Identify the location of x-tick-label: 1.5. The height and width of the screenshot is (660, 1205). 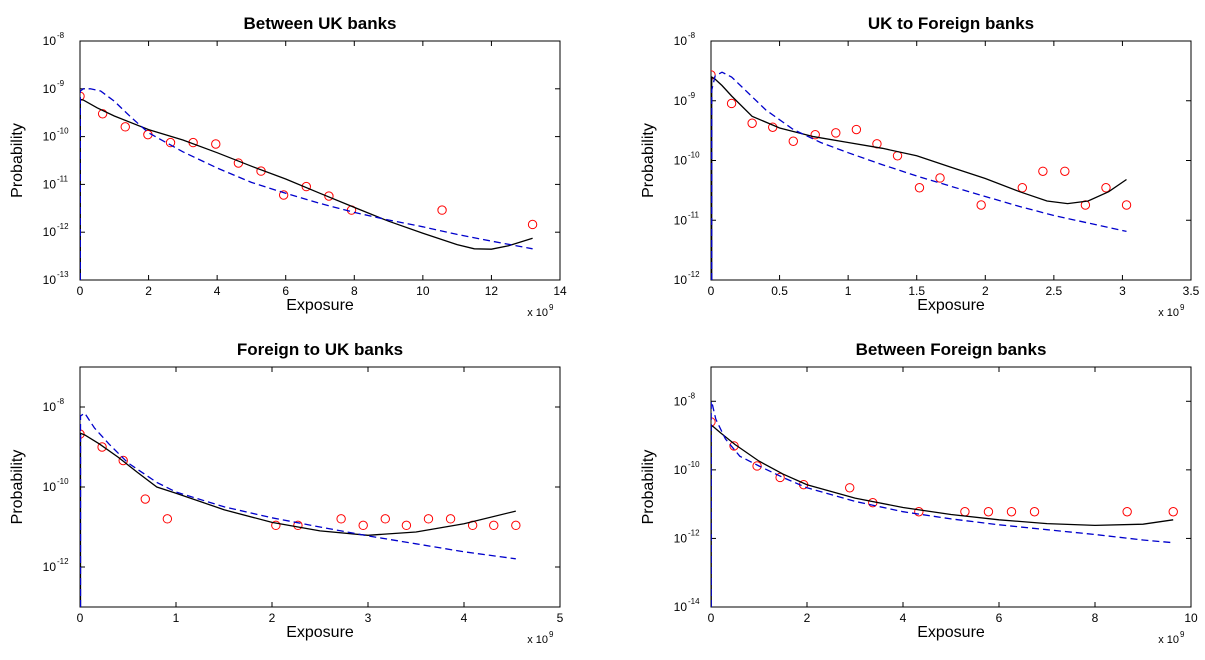
(916, 291).